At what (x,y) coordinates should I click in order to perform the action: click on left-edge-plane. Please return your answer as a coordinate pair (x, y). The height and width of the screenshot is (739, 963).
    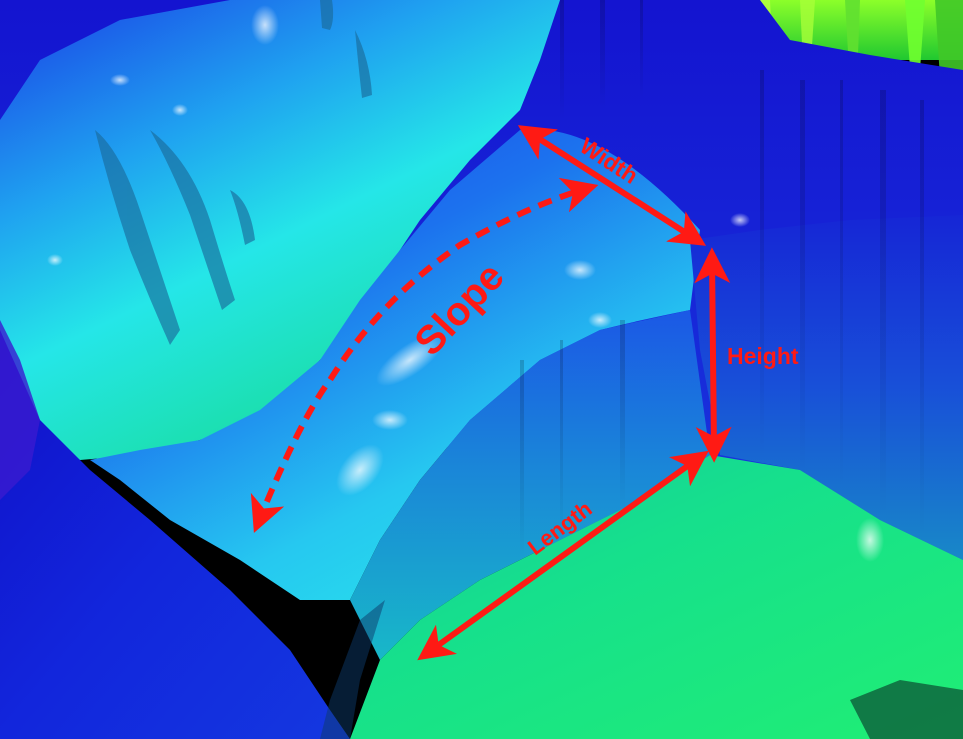
    Looking at the image, I should click on (20, 410).